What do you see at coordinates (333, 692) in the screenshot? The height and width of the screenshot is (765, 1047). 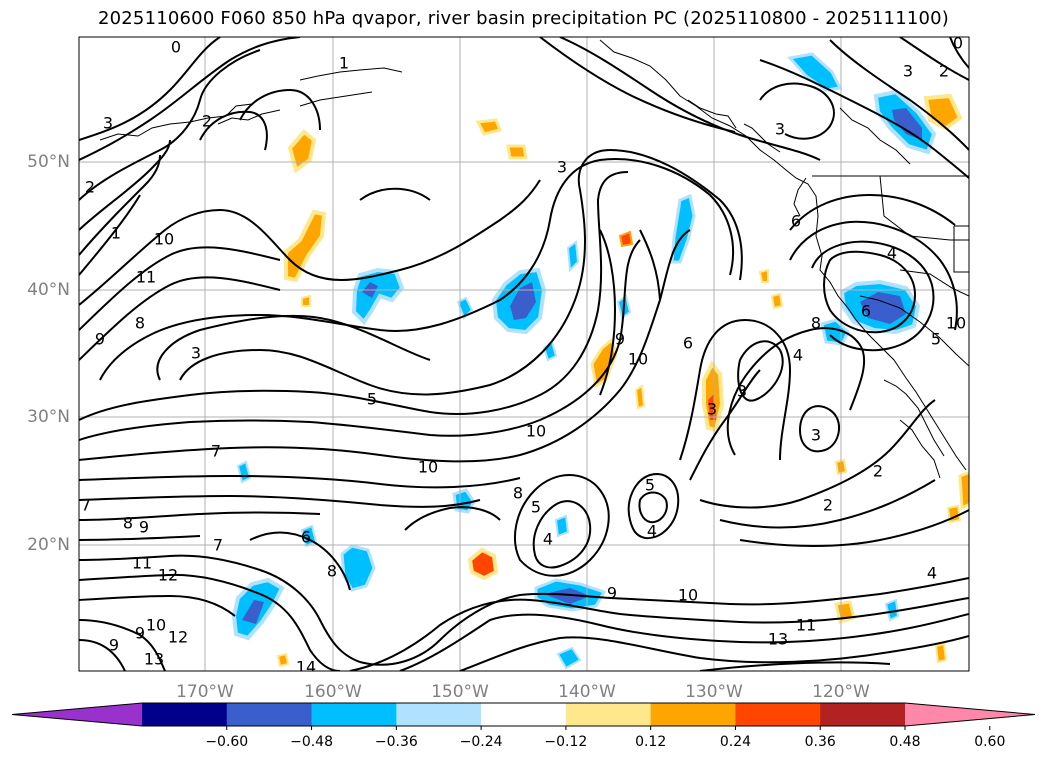 I see `lon-label: 160°W` at bounding box center [333, 692].